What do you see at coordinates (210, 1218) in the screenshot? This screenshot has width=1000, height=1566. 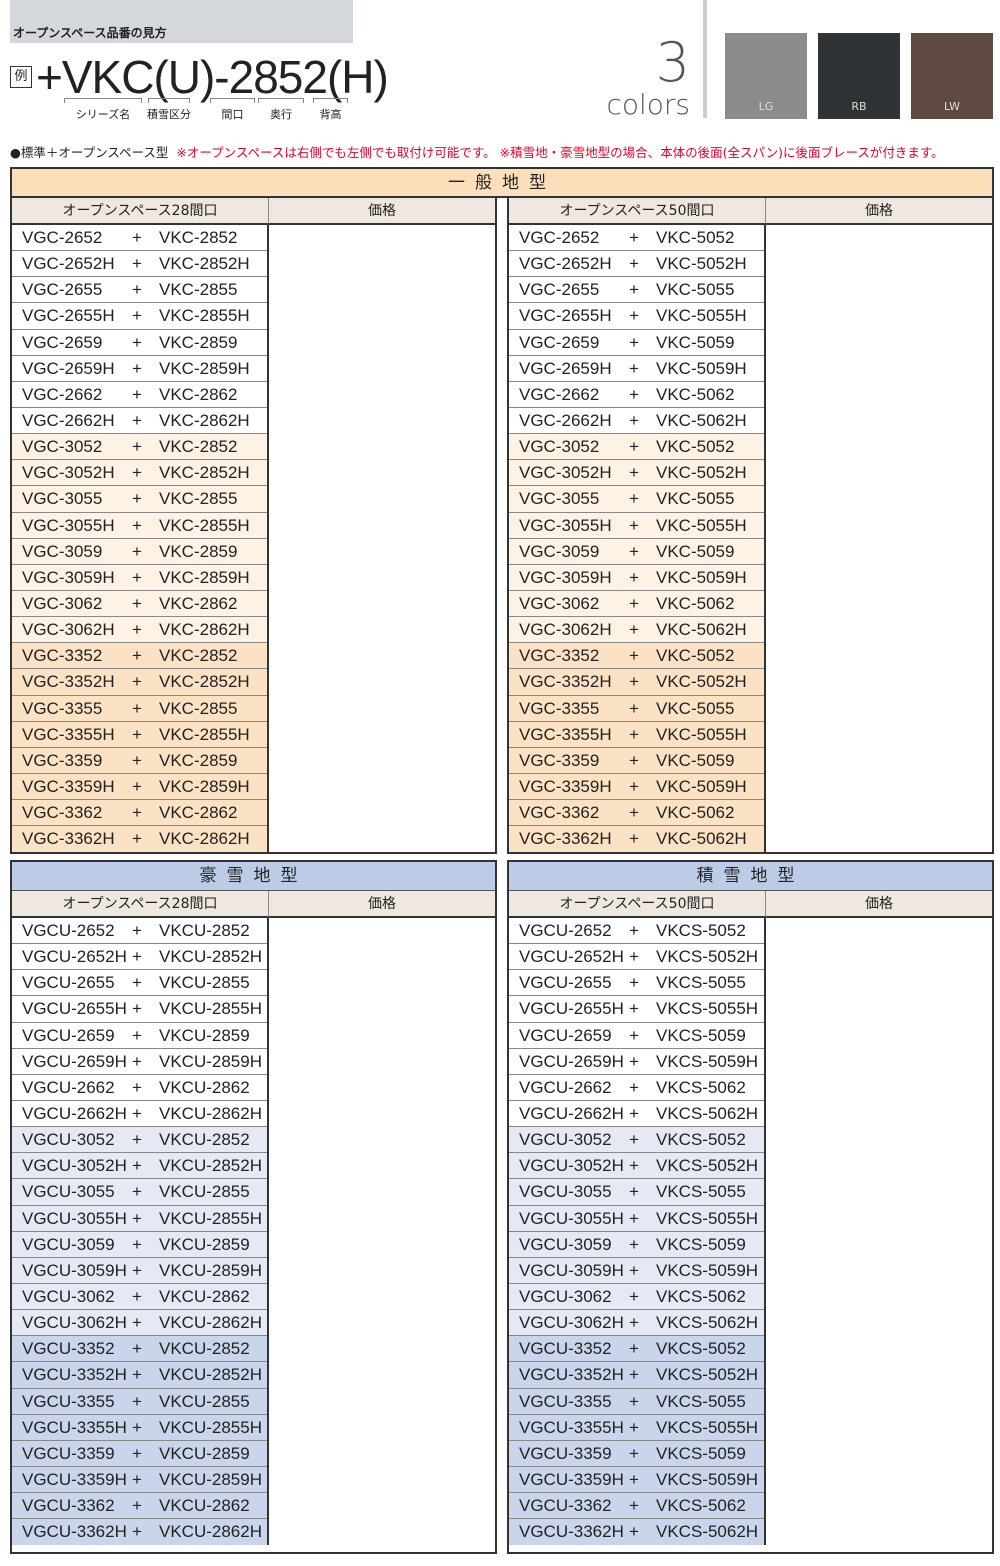 I see `addon-model: VKCU-2855H` at bounding box center [210, 1218].